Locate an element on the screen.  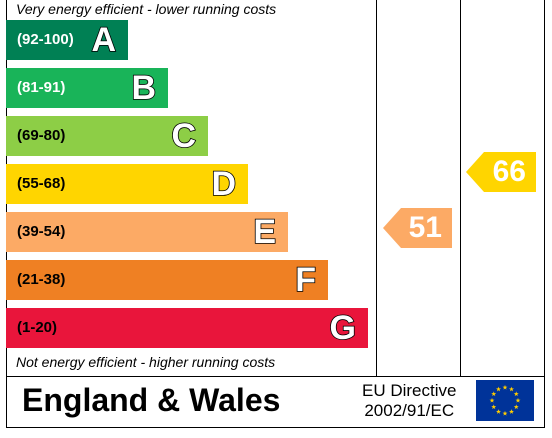
divider-current is located at coordinates (376, 188).